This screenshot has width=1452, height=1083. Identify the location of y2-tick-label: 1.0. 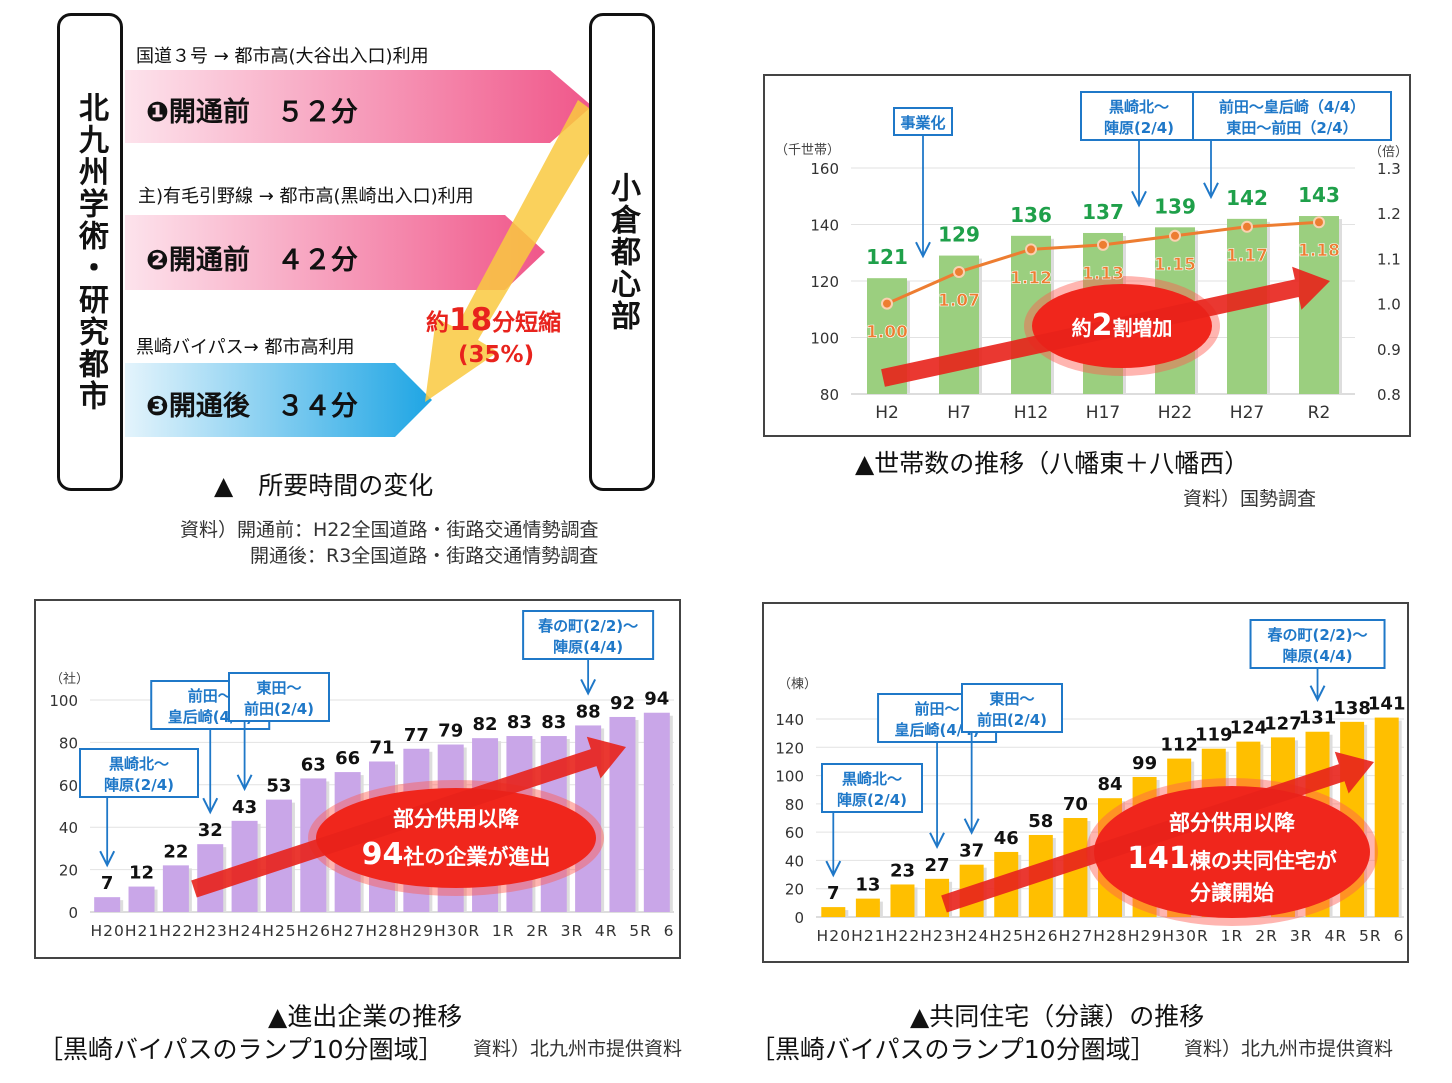
(1389, 305).